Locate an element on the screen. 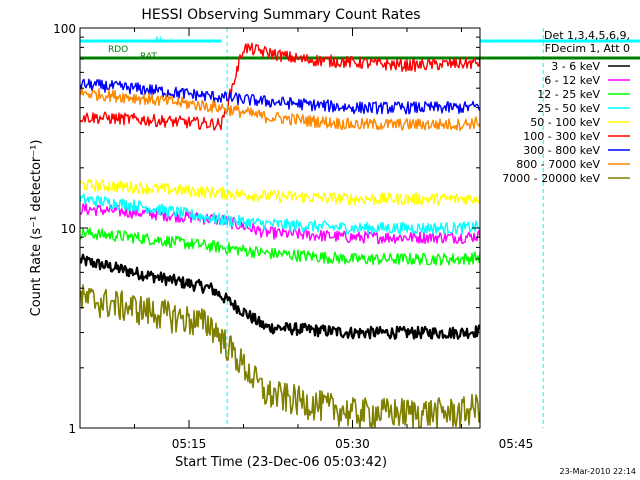  y-tick-label: 100 is located at coordinates (64, 29).